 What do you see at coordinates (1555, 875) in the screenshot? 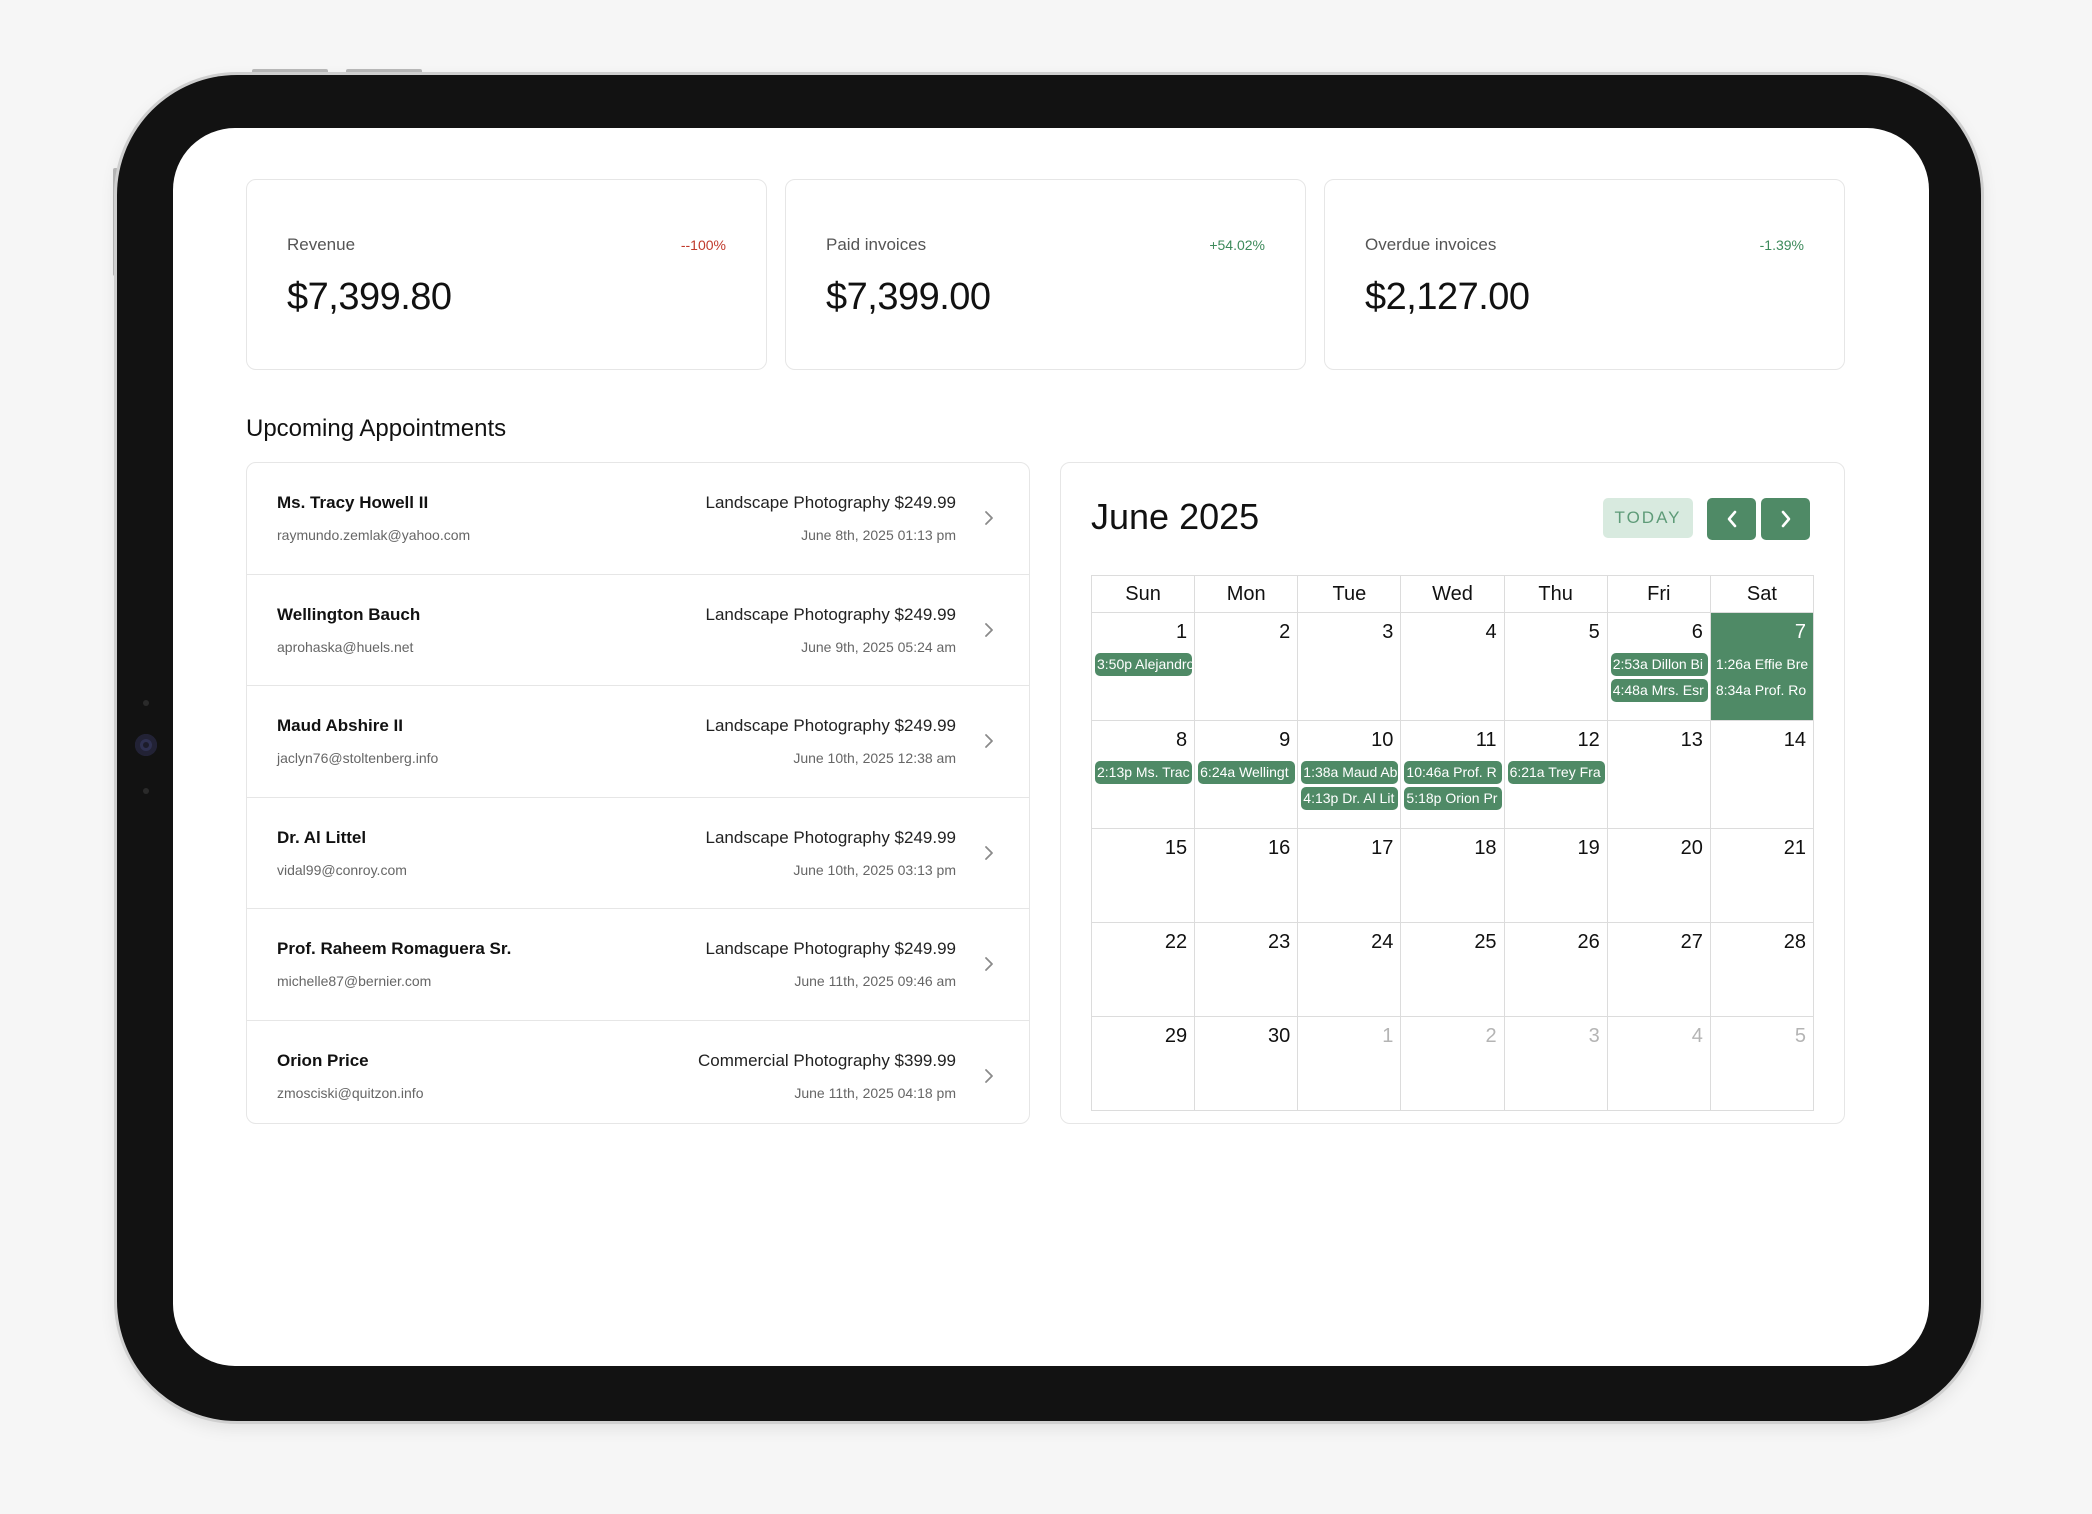
I see `calendar-day: 19` at bounding box center [1555, 875].